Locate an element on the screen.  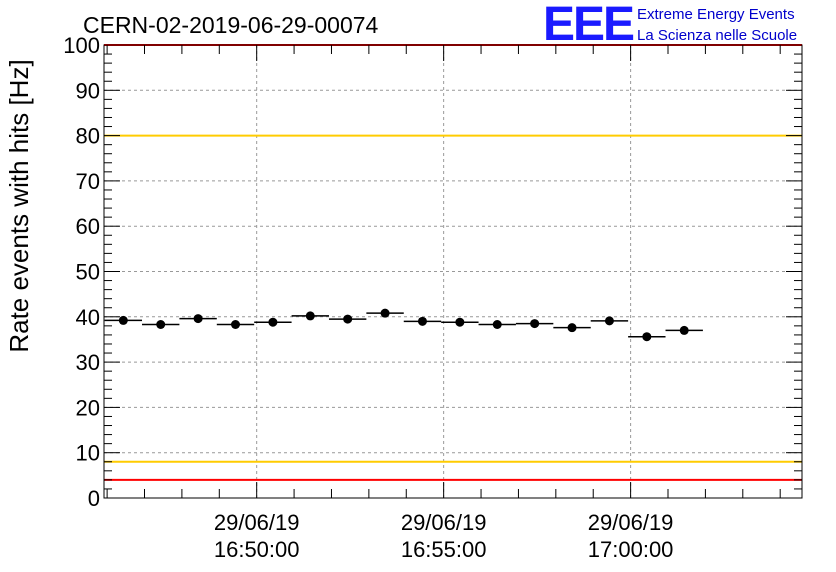
eee-logo-mark: EEE is located at coordinates (588, 25).